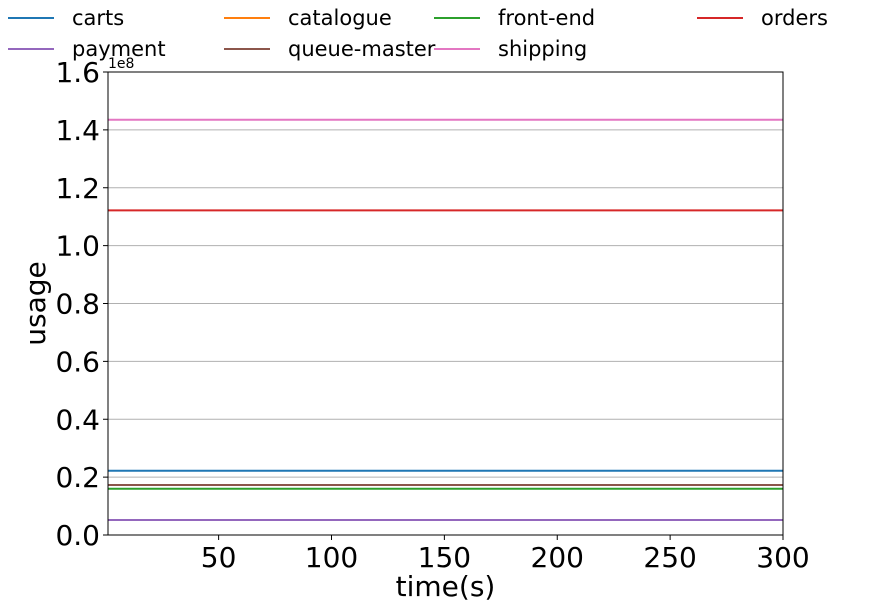  What do you see at coordinates (362, 49) in the screenshot?
I see `legend-label-queue-master: queue-master` at bounding box center [362, 49].